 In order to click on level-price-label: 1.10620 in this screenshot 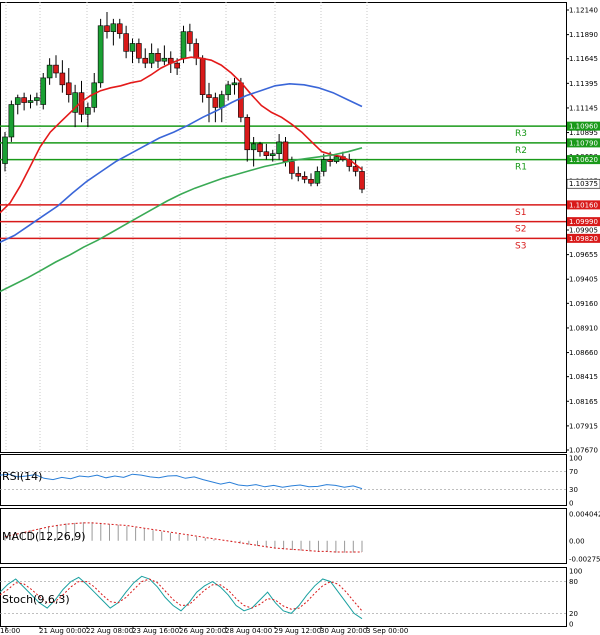, I will do `click(583, 160)`.